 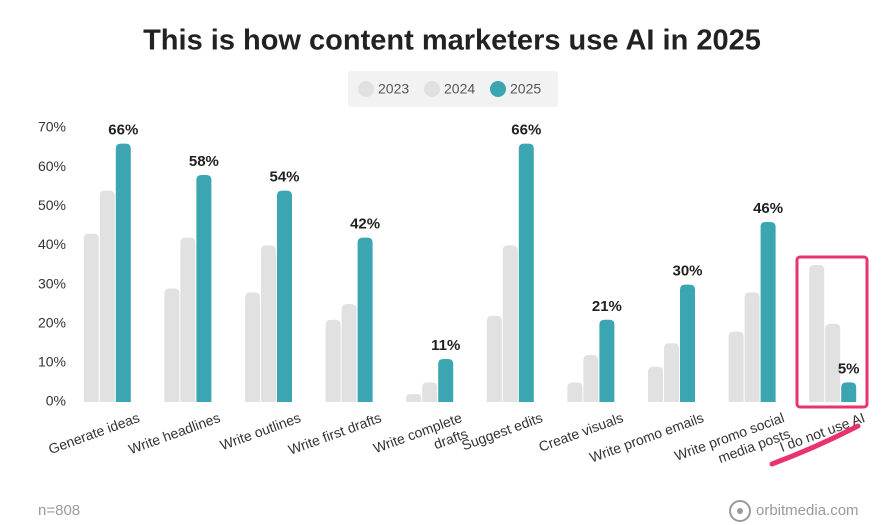 I want to click on y-tick-label: 50%, so click(x=52, y=205).